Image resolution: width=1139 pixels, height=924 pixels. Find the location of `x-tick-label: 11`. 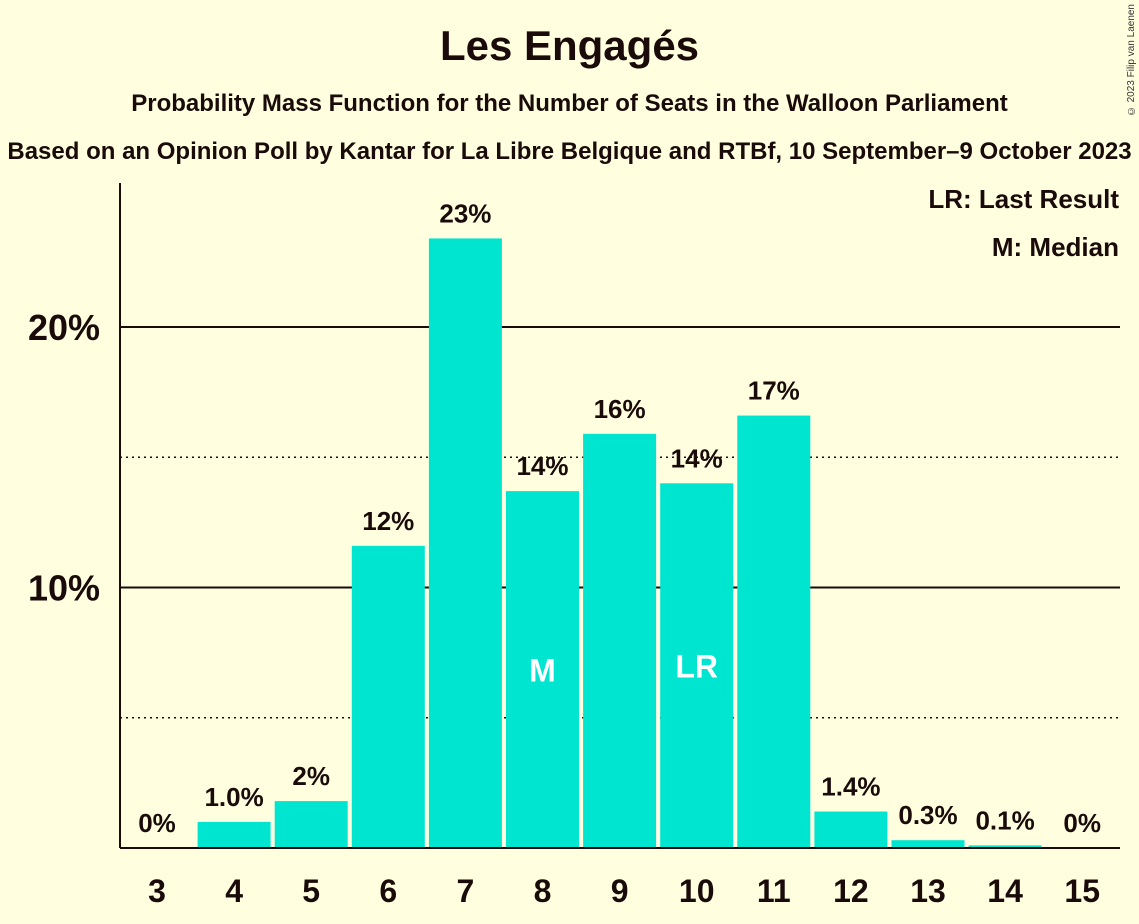

x-tick-label: 11 is located at coordinates (774, 891).